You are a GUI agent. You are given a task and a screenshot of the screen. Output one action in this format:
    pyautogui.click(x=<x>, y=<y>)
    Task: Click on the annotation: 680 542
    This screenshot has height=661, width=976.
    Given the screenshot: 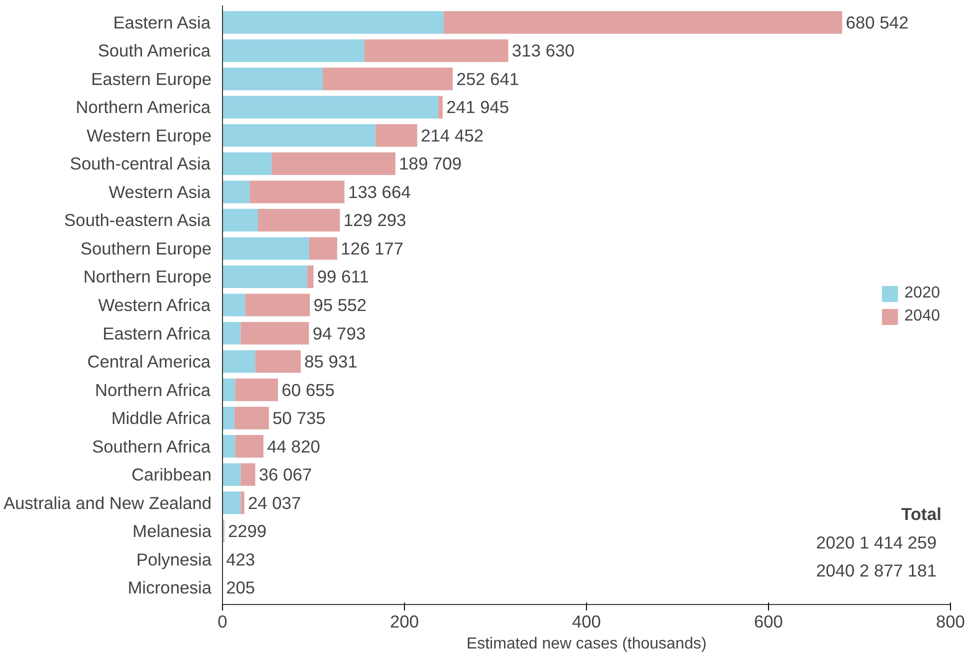 What is the action you would take?
    pyautogui.click(x=877, y=22)
    